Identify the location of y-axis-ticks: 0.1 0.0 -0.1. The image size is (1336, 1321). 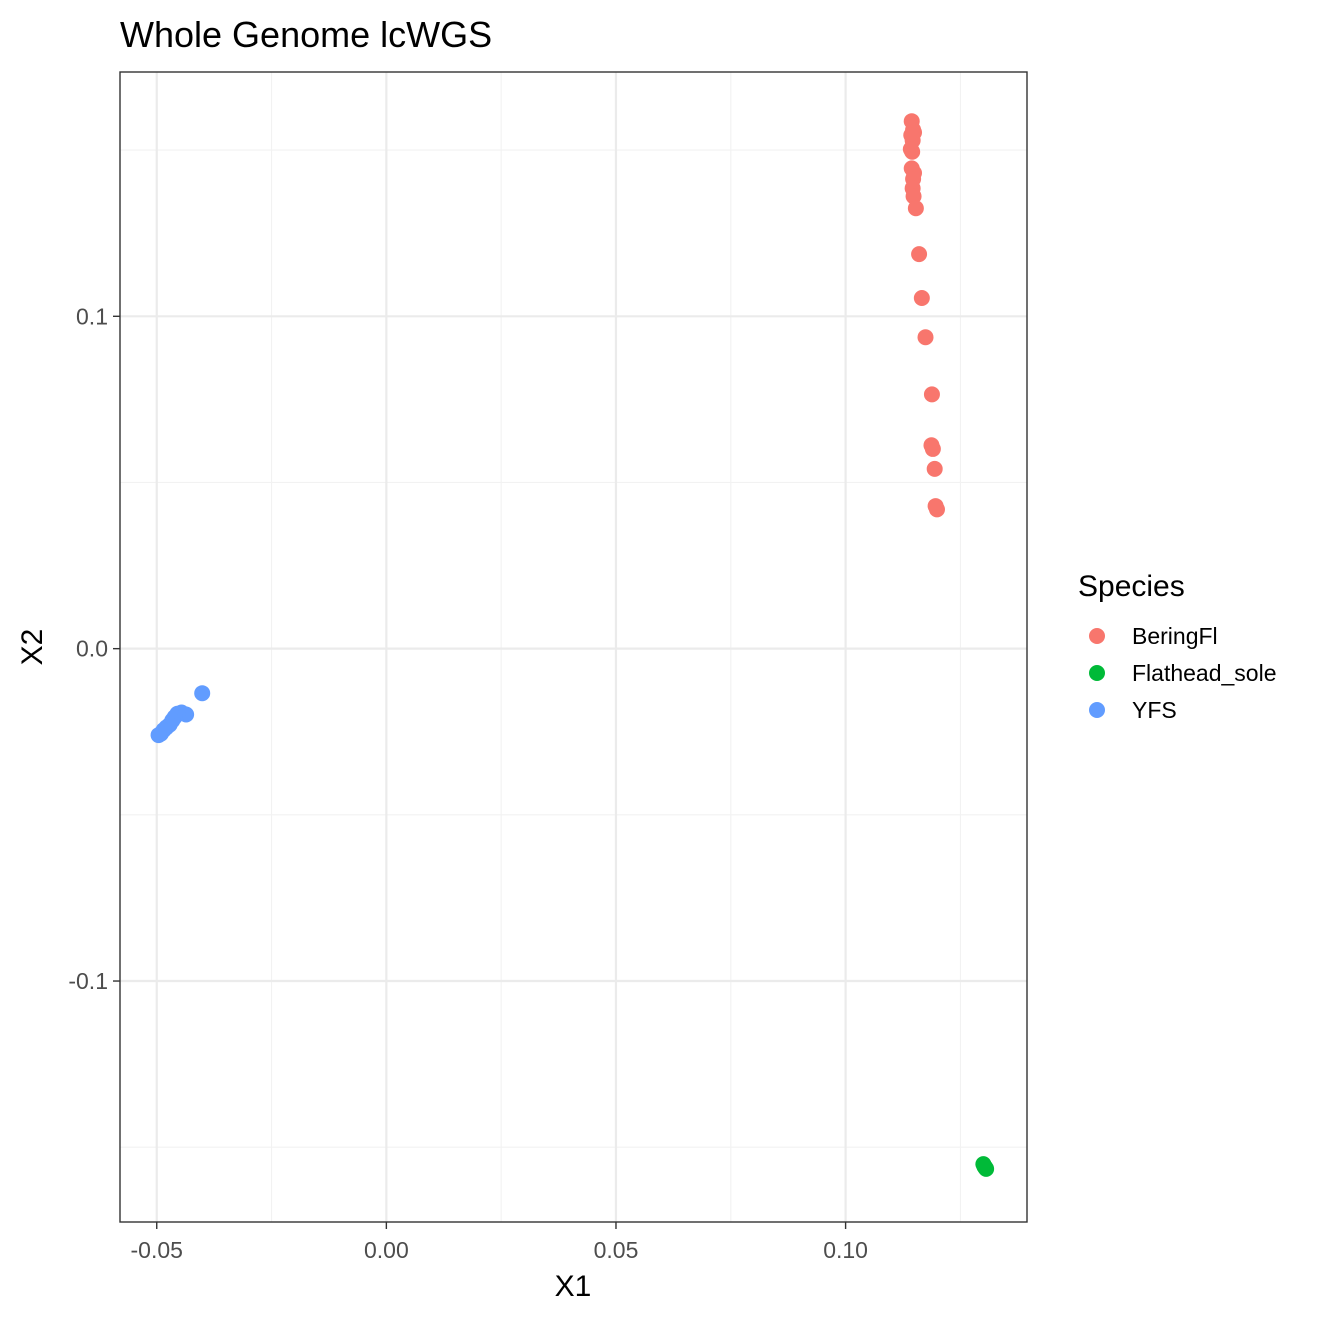
(94, 648).